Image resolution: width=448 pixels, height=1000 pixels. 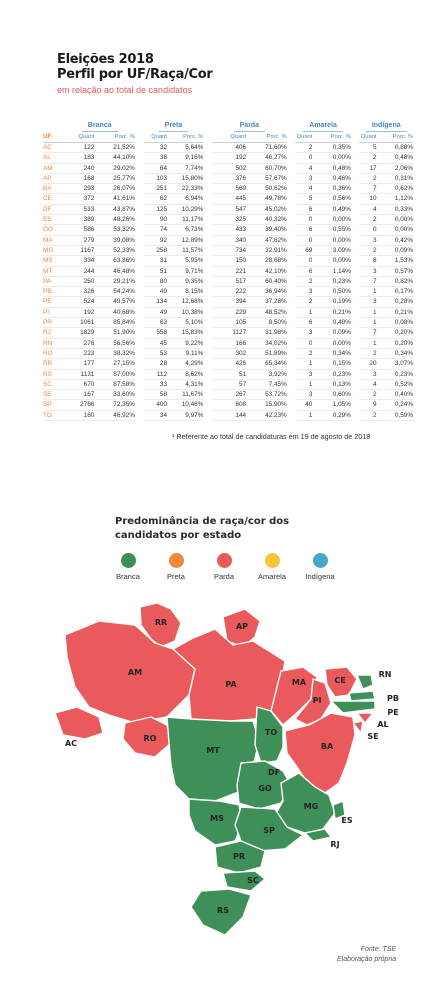 I want to click on perc-cell: 47,62%, so click(x=266, y=240).